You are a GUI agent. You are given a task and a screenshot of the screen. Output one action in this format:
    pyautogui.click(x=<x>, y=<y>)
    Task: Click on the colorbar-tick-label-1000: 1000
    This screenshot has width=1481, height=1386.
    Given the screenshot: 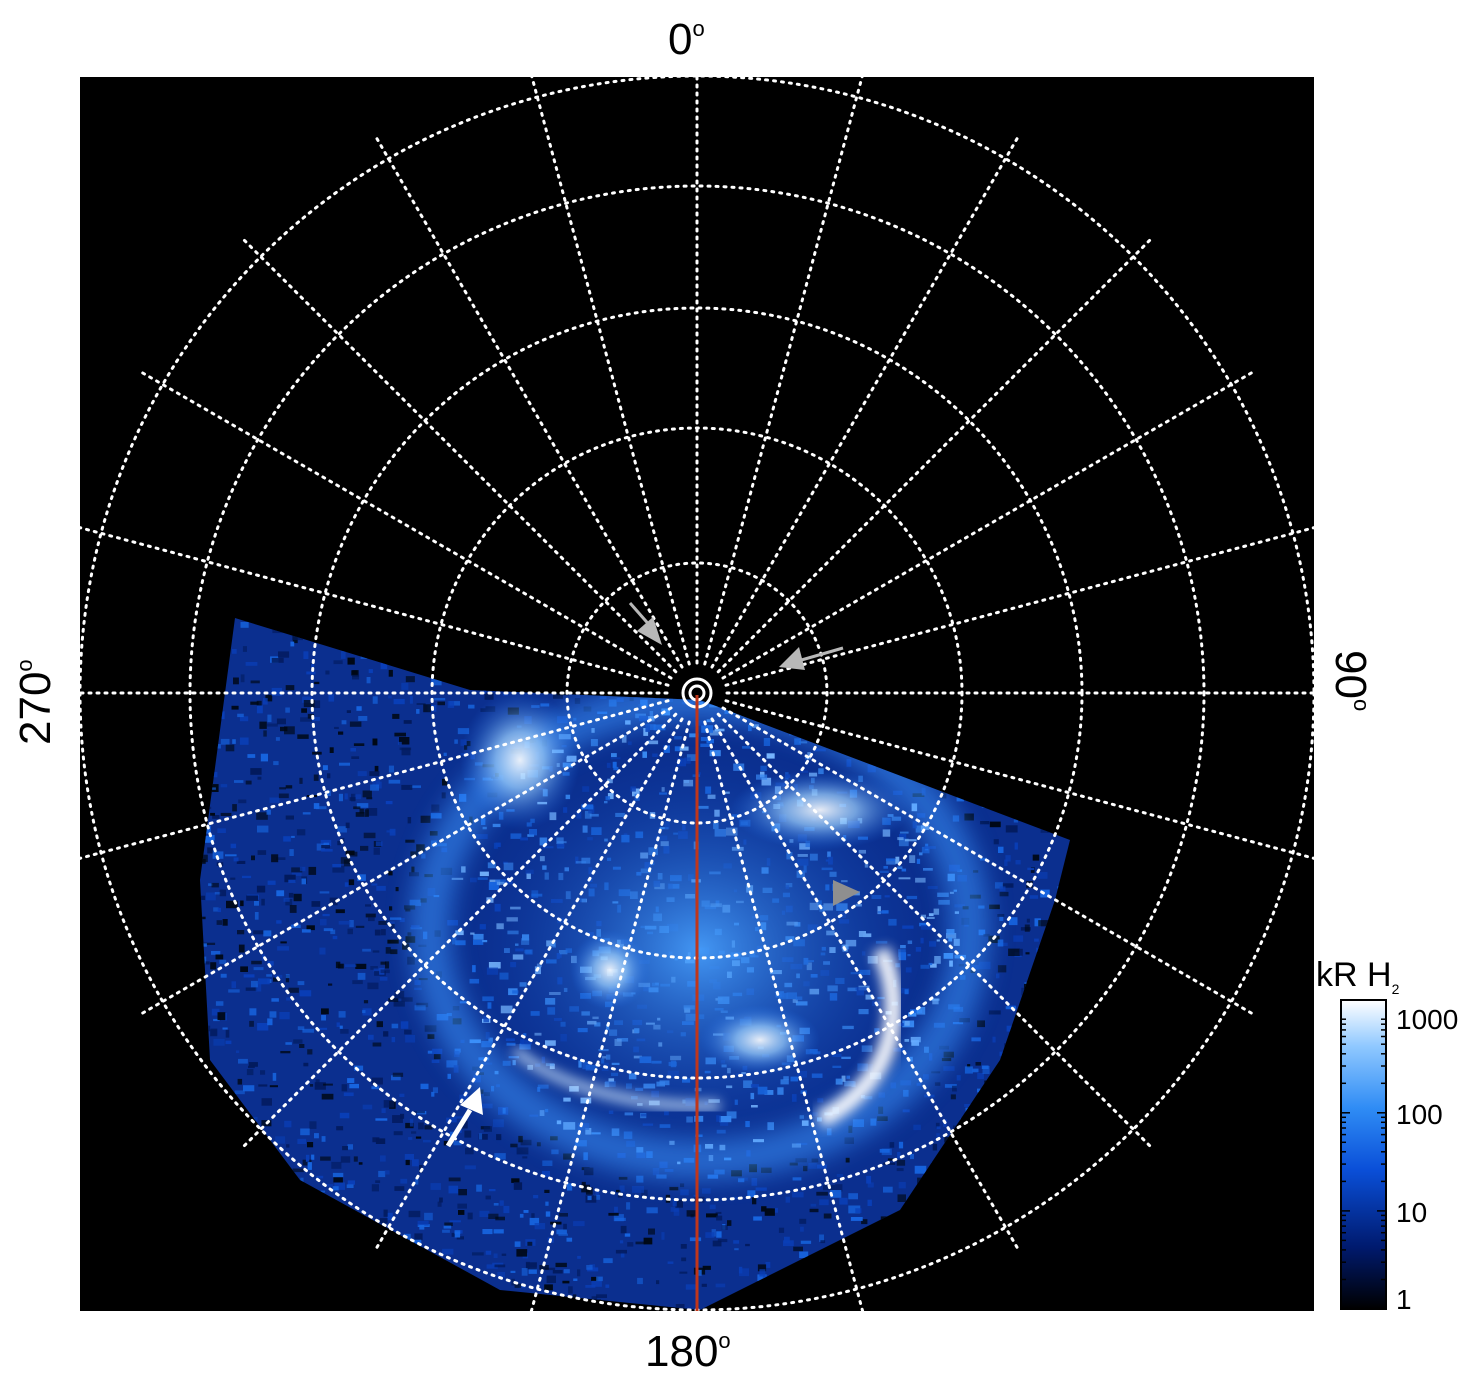 What is the action you would take?
    pyautogui.click(x=1427, y=1019)
    